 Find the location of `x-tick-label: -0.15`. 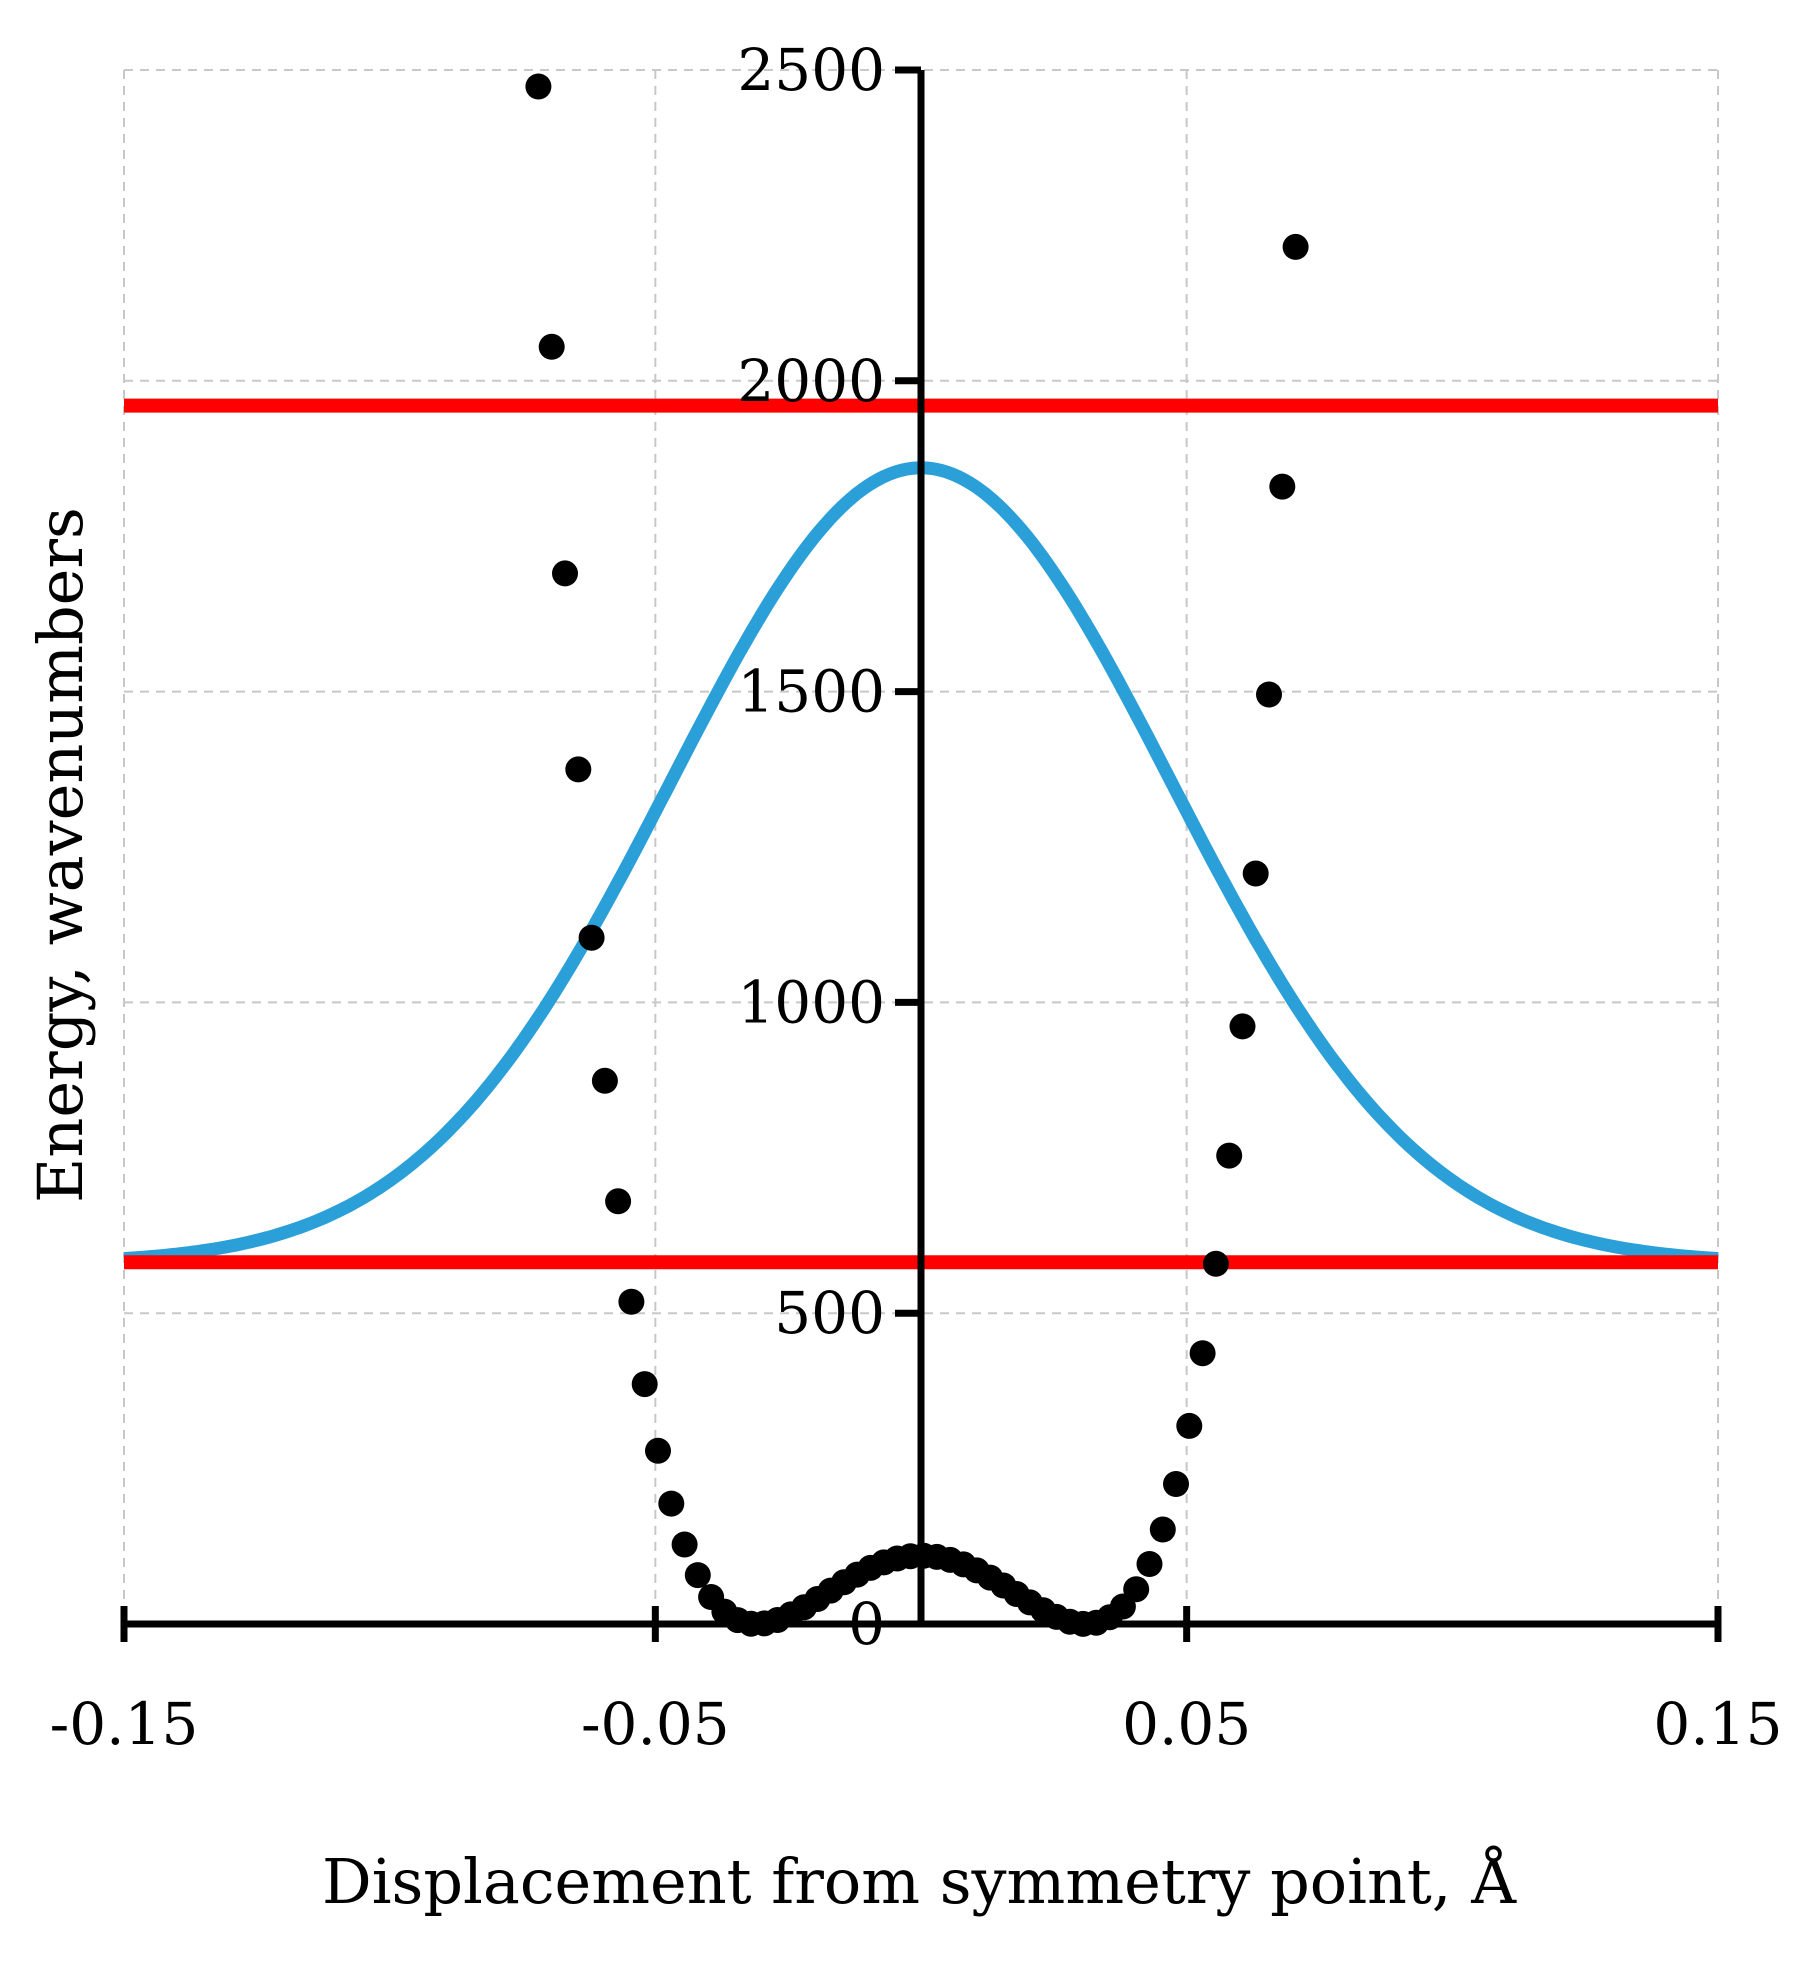

x-tick-label: -0.15 is located at coordinates (124, 1724).